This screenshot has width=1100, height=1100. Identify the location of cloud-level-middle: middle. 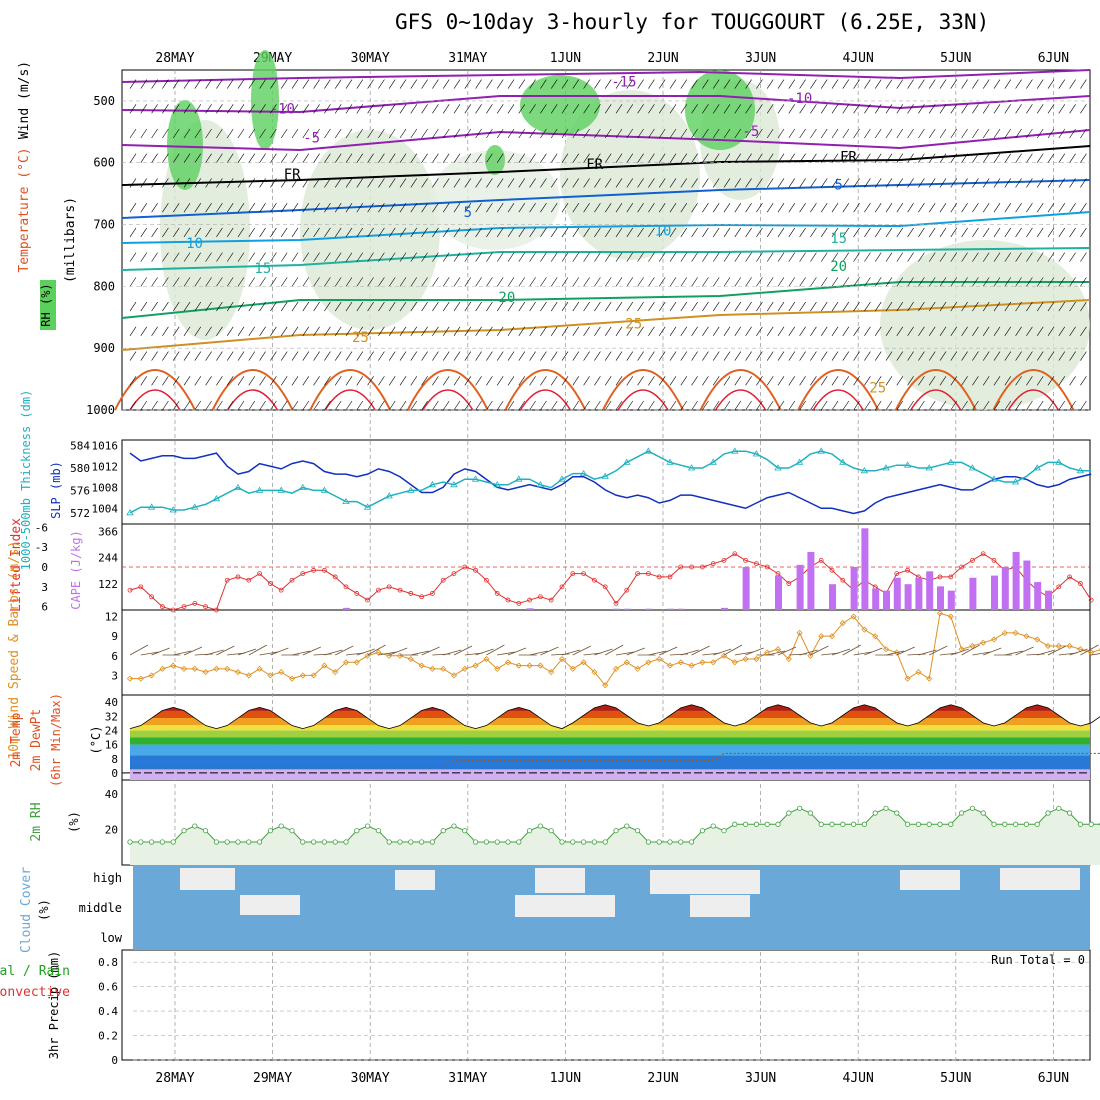
(100, 908).